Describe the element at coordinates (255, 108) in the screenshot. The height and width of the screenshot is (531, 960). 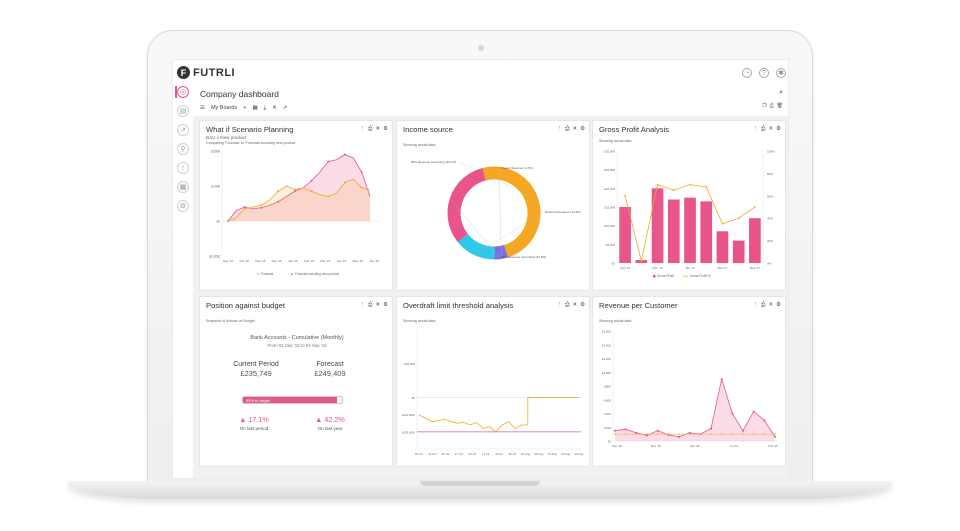
I see `grid-icon: ▦` at that location.